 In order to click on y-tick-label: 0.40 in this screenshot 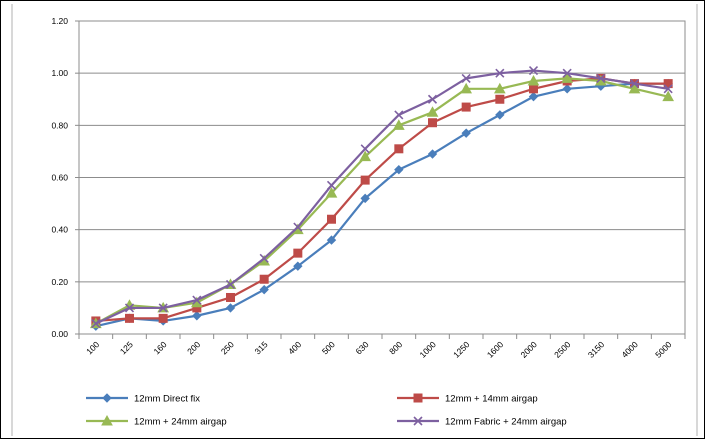, I will do `click(59, 230)`.